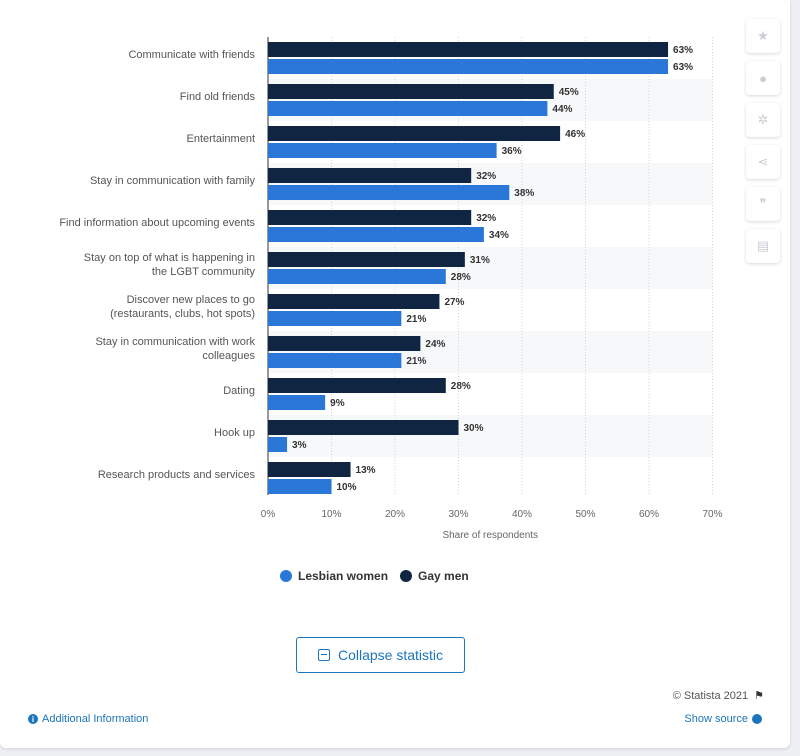 The image size is (800, 756). What do you see at coordinates (763, 246) in the screenshot?
I see `print-icon: ▤` at bounding box center [763, 246].